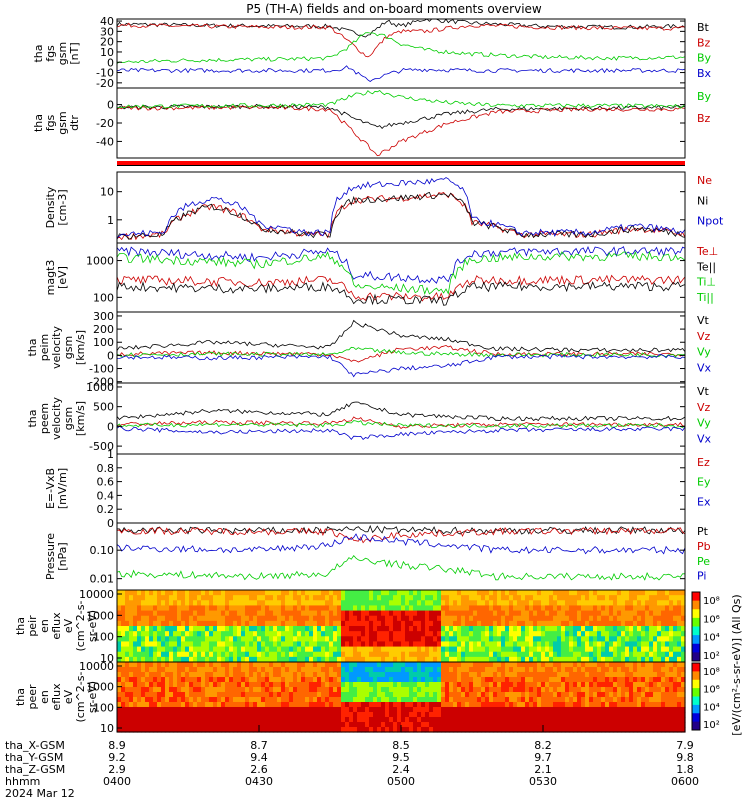  I want to click on colorbar-tick-label: 10⁶, so click(711, 690).